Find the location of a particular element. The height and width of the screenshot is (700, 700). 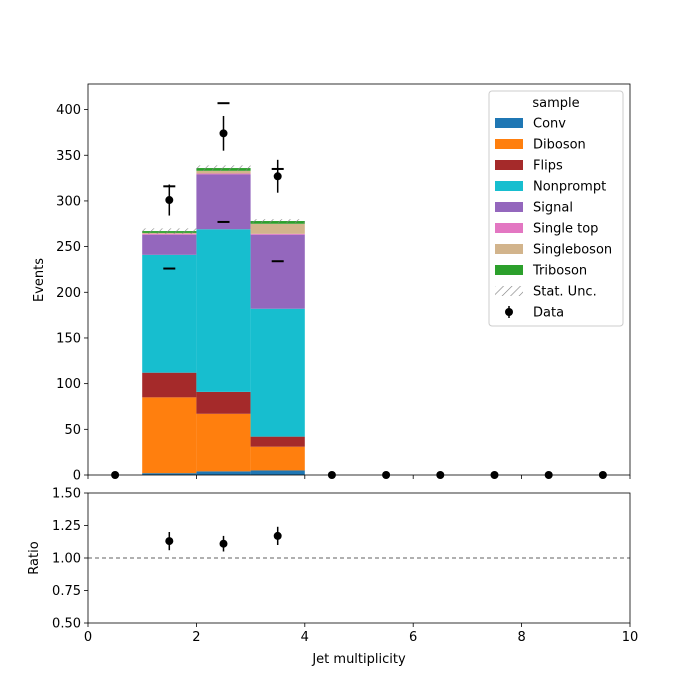

legend-entry-nonprompt: Nonprompt is located at coordinates (550, 187).